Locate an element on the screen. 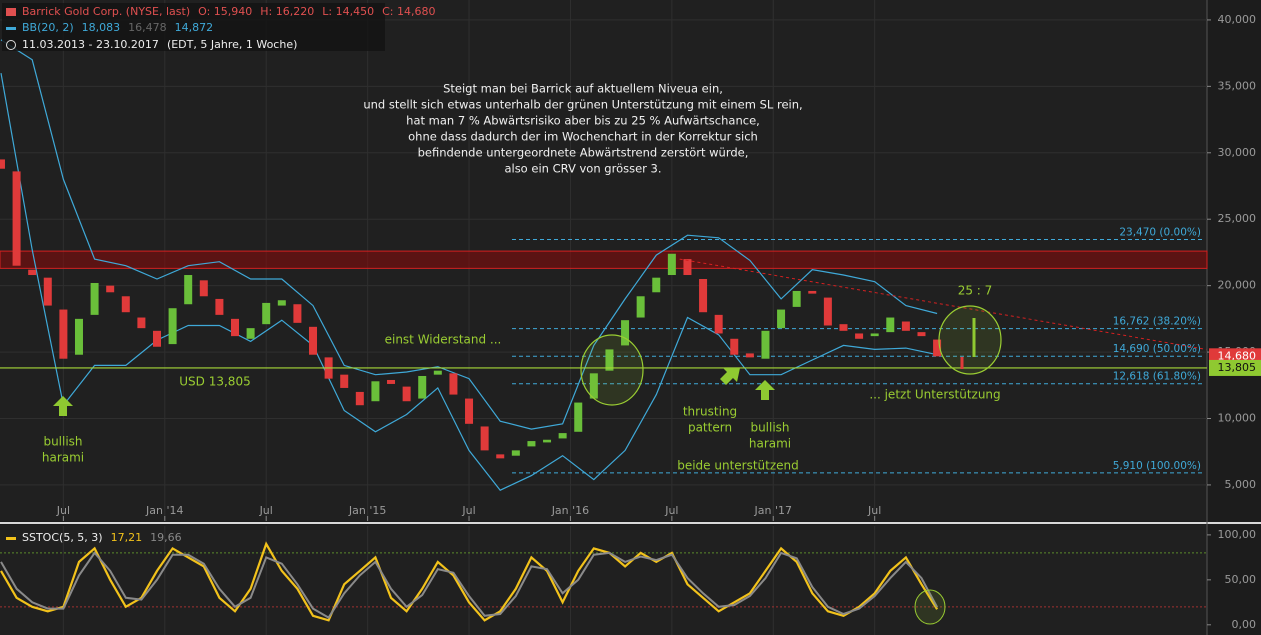 The image size is (1261, 635). annotation: thrusting is located at coordinates (710, 412).